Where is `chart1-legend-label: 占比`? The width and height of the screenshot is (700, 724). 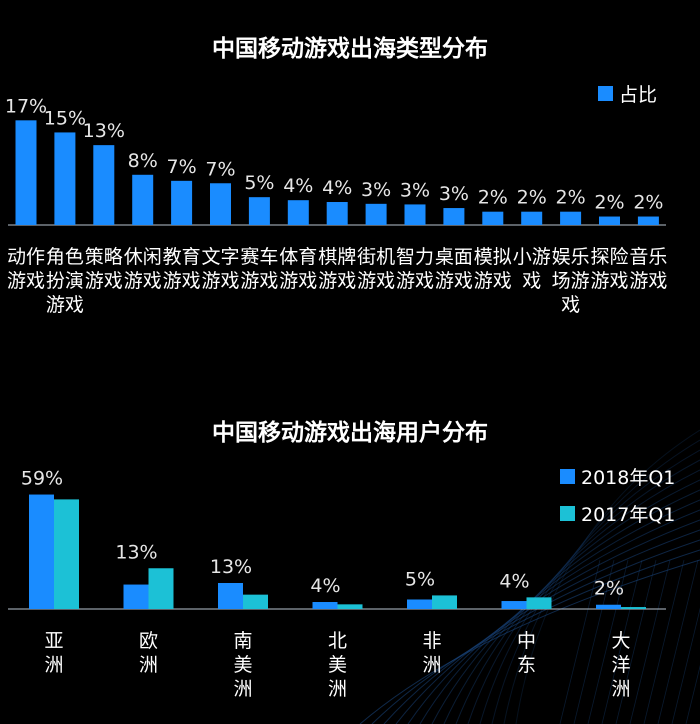
chart1-legend-label: 占比 is located at coordinates (638, 95).